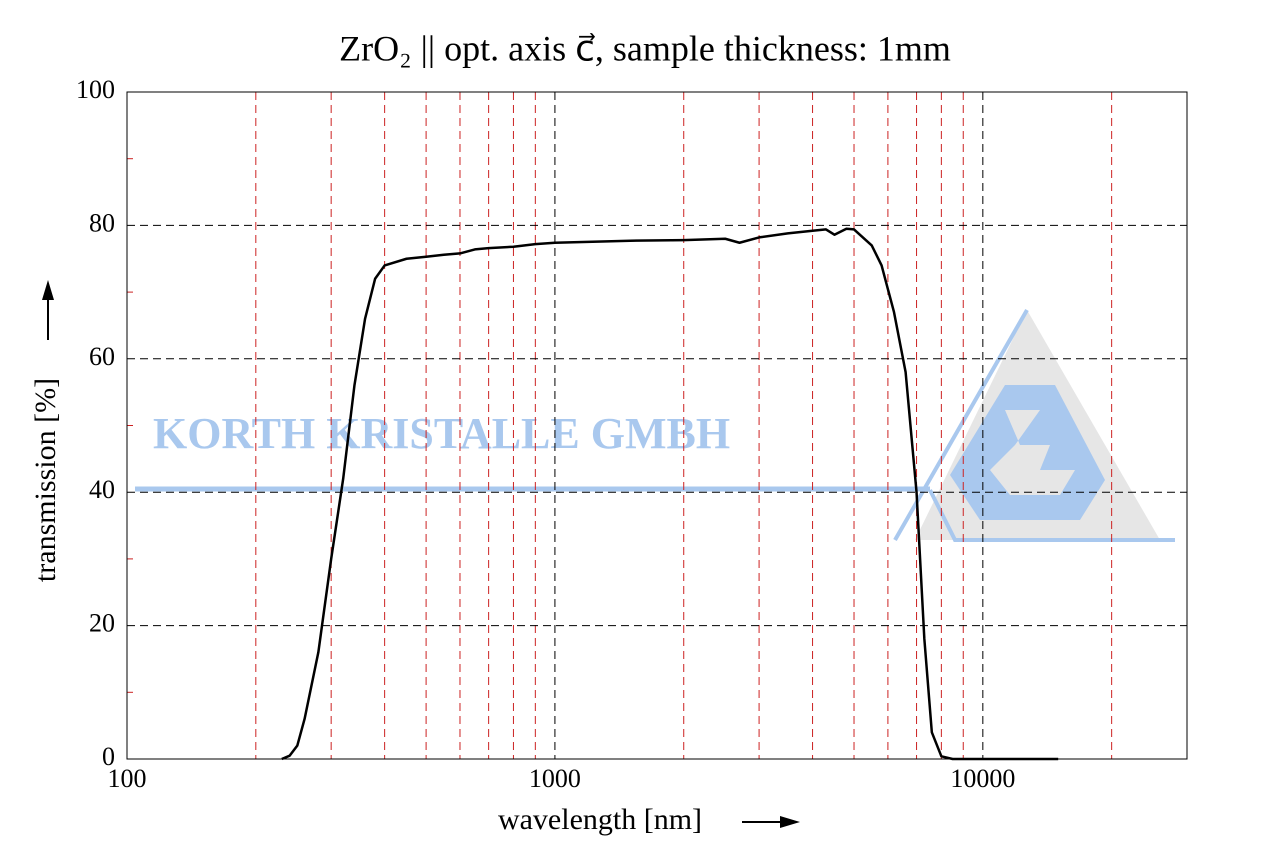 The image size is (1263, 842). What do you see at coordinates (771, 822) in the screenshot?
I see `x-arrow` at bounding box center [771, 822].